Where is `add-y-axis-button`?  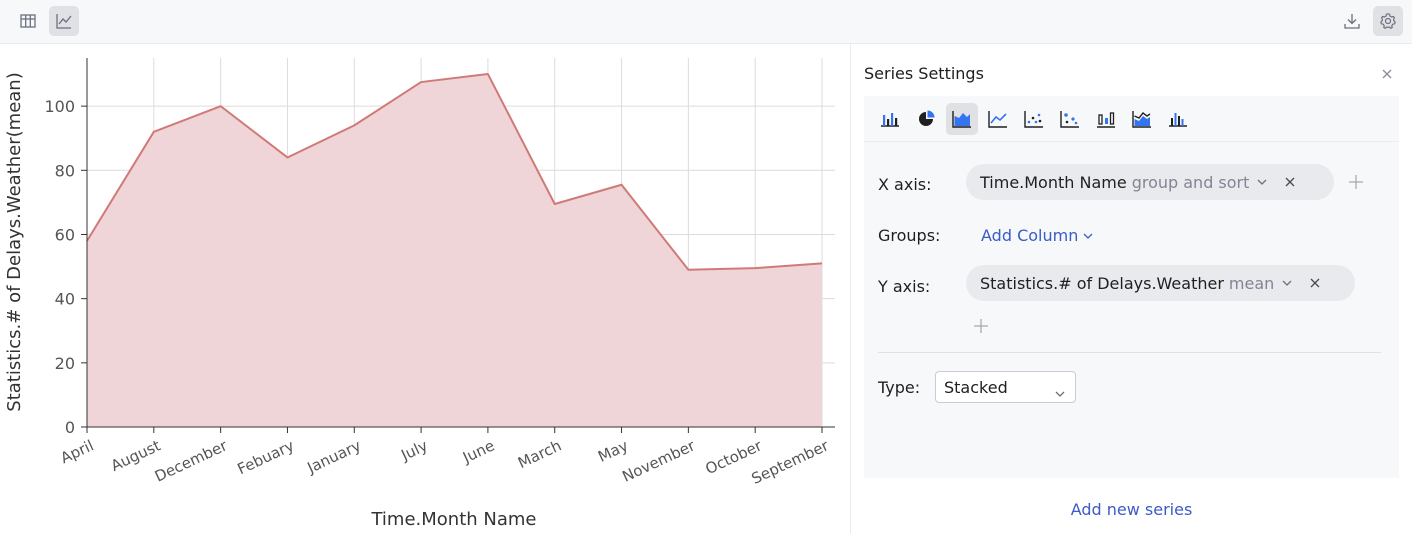
add-y-axis-button is located at coordinates (981, 326).